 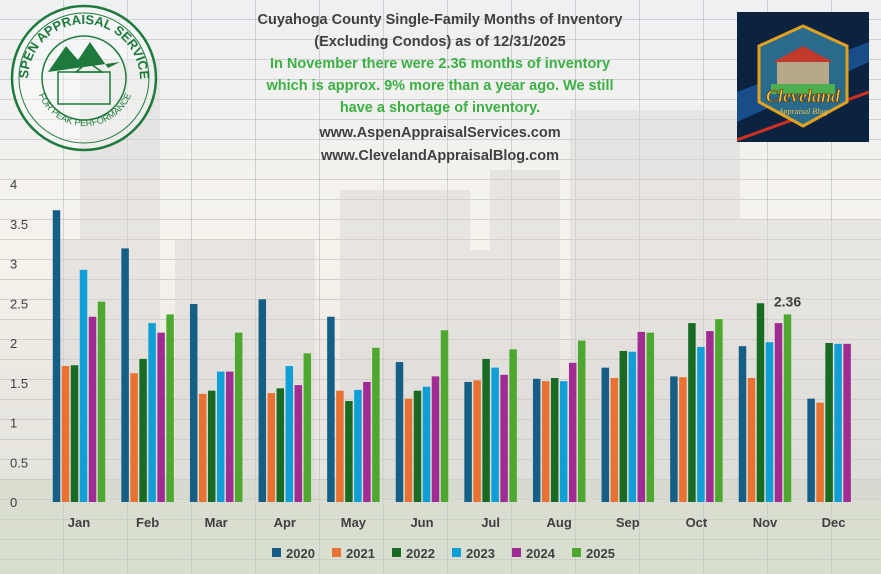 What do you see at coordinates (92, 409) in the screenshot?
I see `bar-2024-Jan` at bounding box center [92, 409].